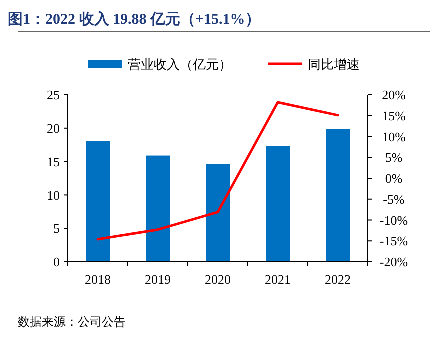  What do you see at coordinates (394, 220) in the screenshot?
I see `y2-tick-label: -10%` at bounding box center [394, 220].